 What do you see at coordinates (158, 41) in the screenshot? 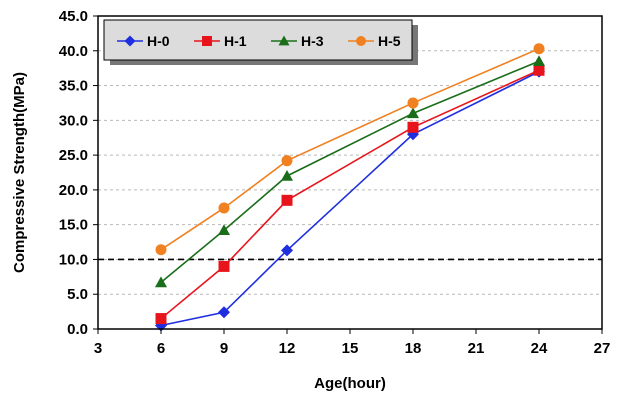
I see `legend-label: H-0` at bounding box center [158, 41].